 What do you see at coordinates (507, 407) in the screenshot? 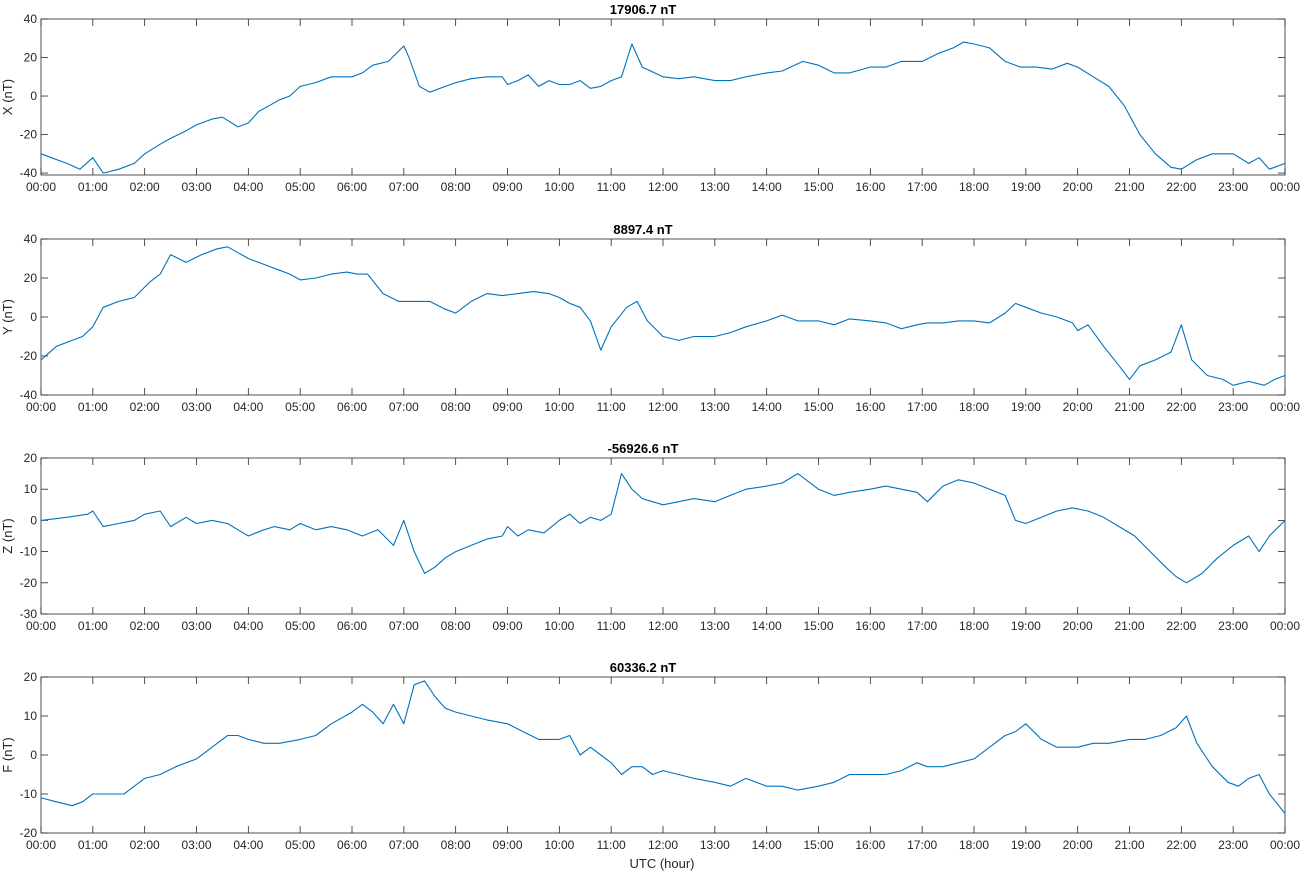
I see `panel-y-xtick-label: 09:00` at bounding box center [507, 407].